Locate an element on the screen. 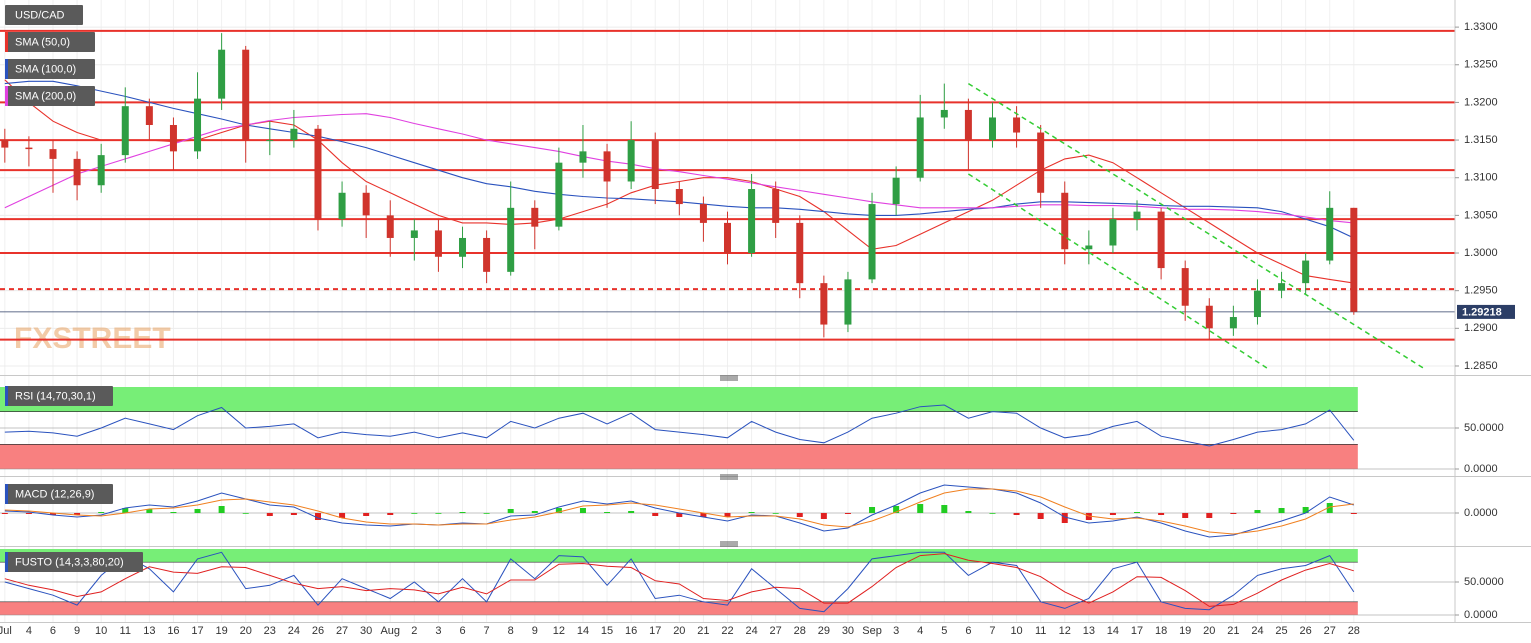  last-price-box is located at coordinates (1486, 311).